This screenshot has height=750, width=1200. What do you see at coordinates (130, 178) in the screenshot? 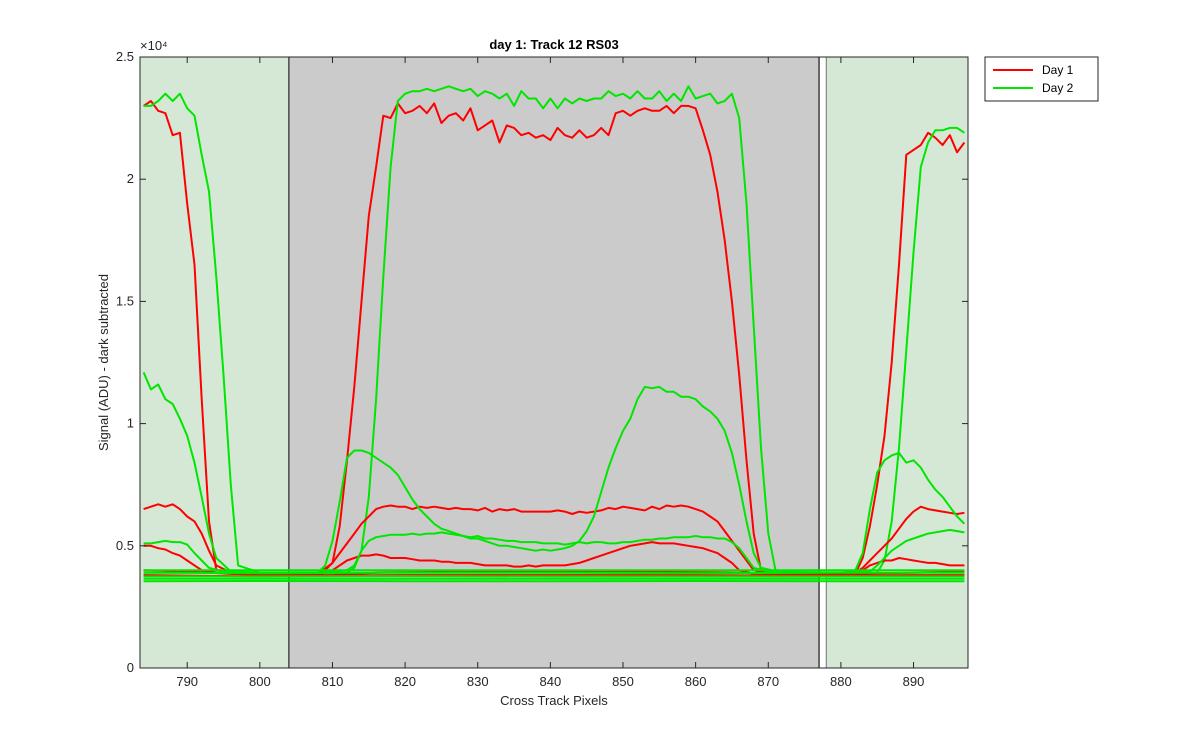
I see `y-tick-label: 2` at bounding box center [130, 178].